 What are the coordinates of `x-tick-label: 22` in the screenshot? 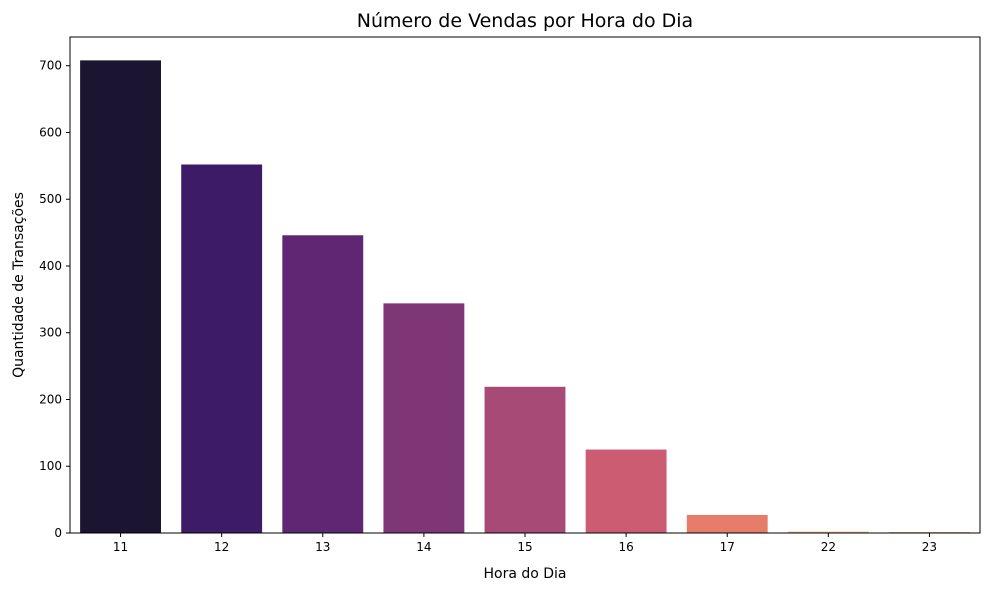 It's located at (828, 547).